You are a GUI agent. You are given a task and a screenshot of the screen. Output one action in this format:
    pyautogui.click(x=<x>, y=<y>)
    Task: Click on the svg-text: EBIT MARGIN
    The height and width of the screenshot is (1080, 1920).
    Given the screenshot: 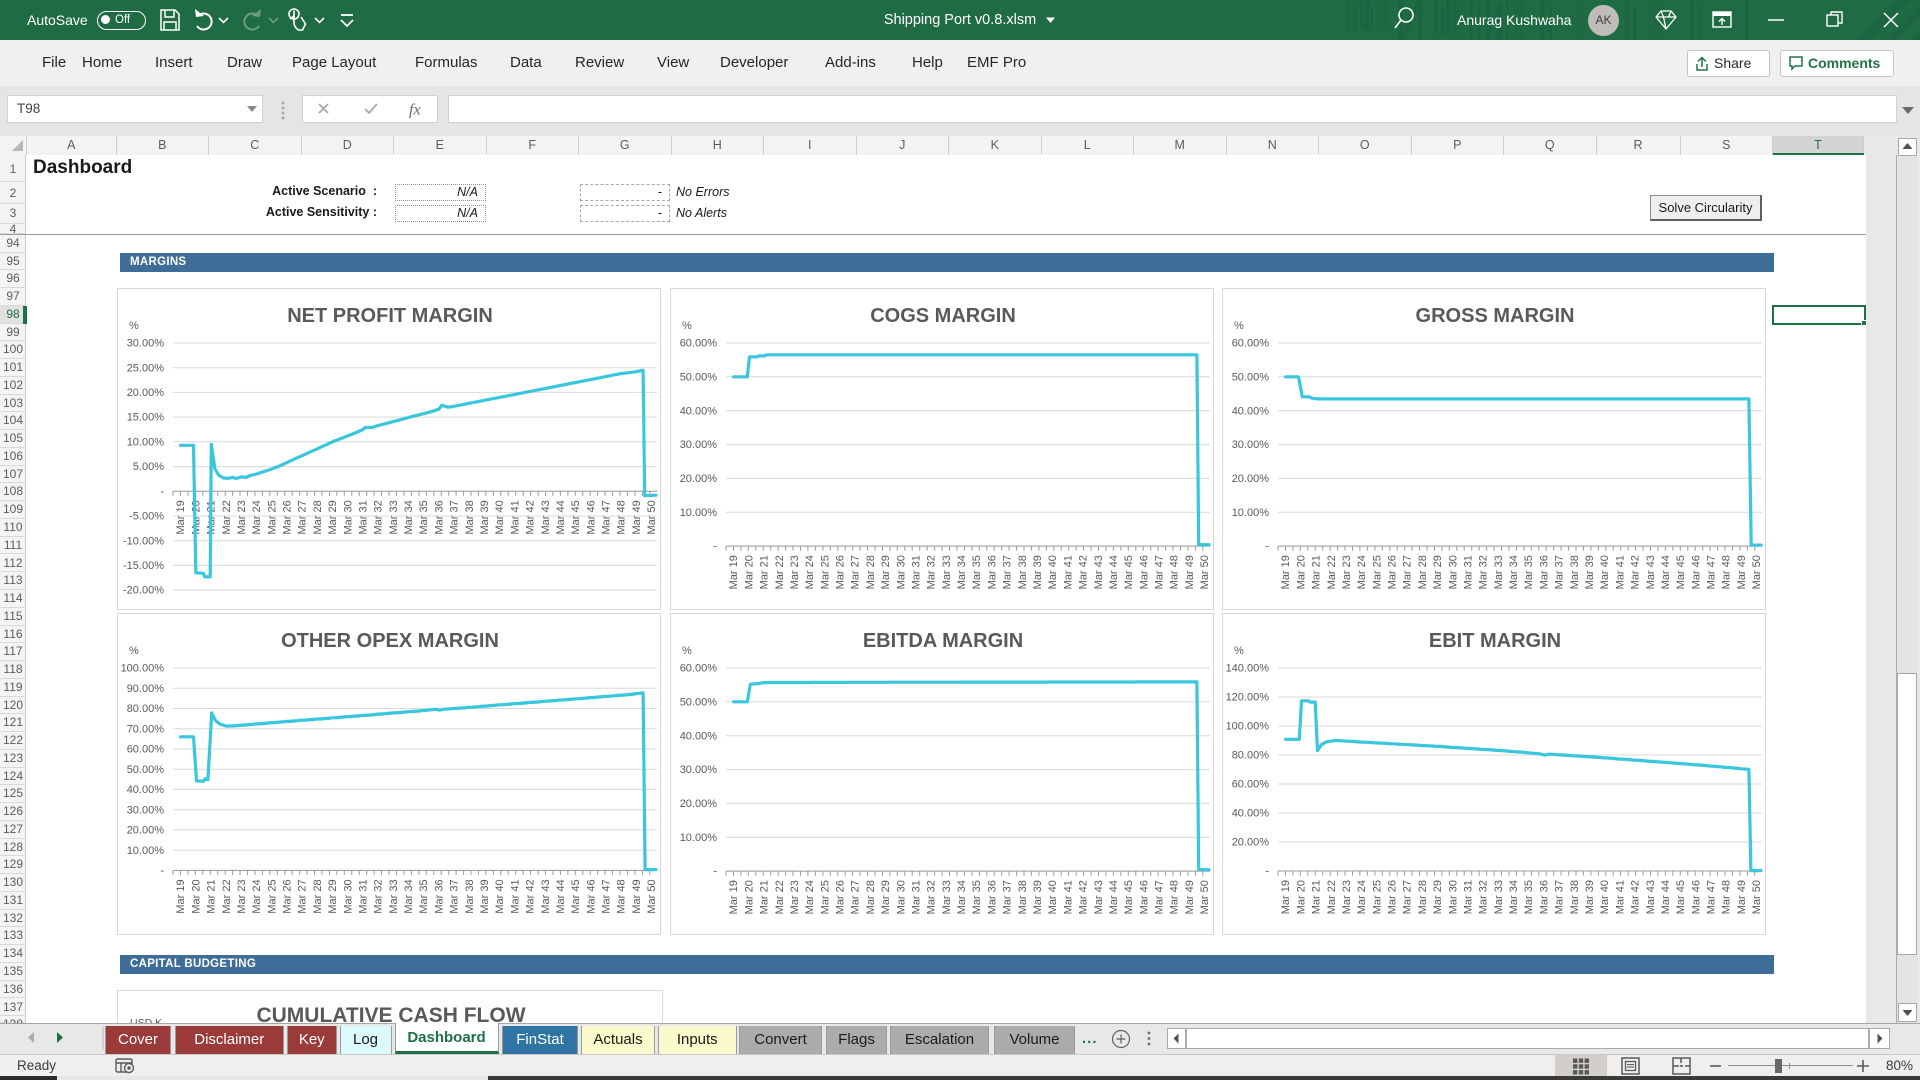 What is the action you would take?
    pyautogui.click(x=1495, y=641)
    